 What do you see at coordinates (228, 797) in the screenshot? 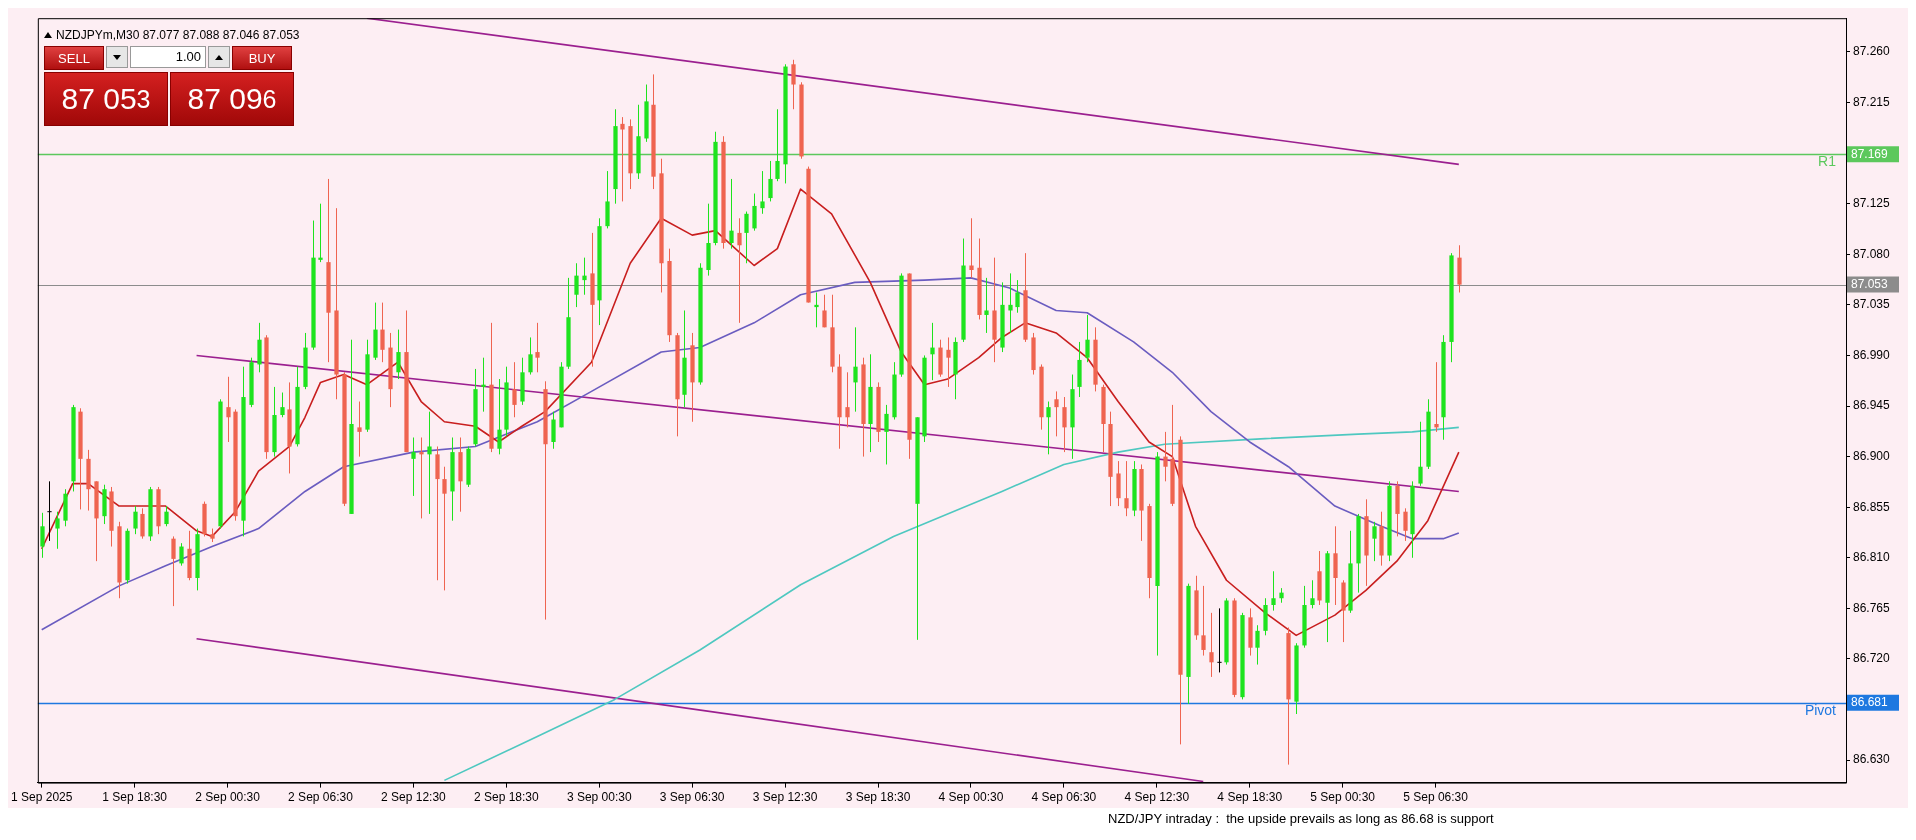
I see `x-tick-label: 2 Sep 00:30` at bounding box center [228, 797].